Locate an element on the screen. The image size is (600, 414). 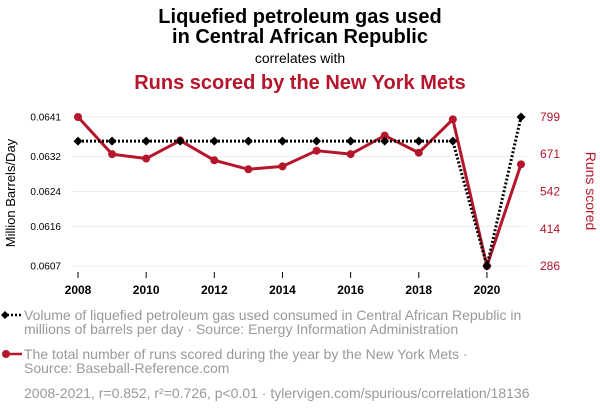
point-runs-2009 is located at coordinates (112, 154).